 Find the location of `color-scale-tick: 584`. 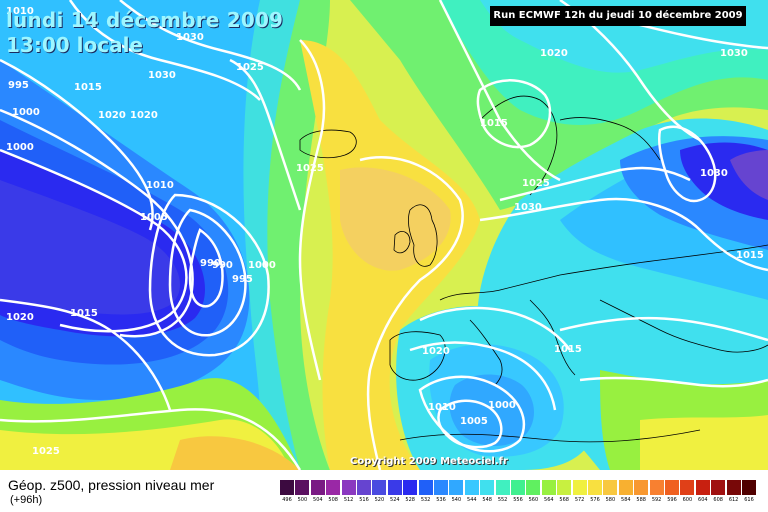

color-scale-tick: 584 is located at coordinates (626, 500).